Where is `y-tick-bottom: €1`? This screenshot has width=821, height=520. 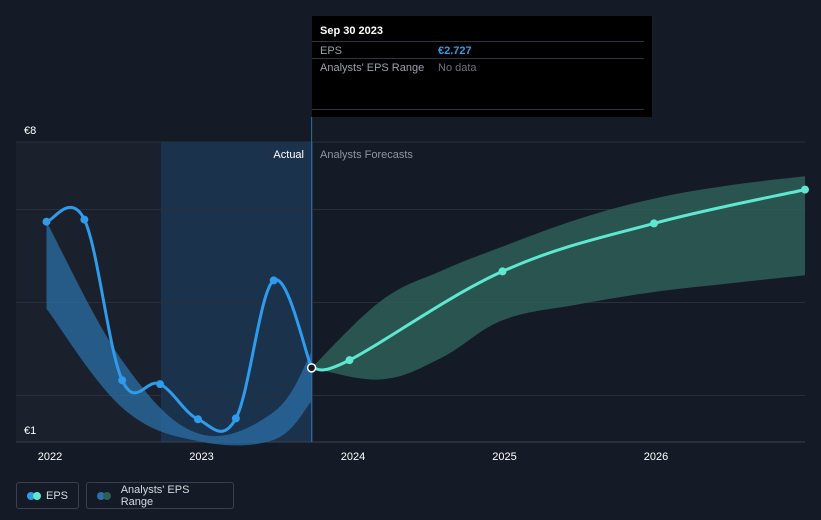 y-tick-bottom: €1 is located at coordinates (30, 431).